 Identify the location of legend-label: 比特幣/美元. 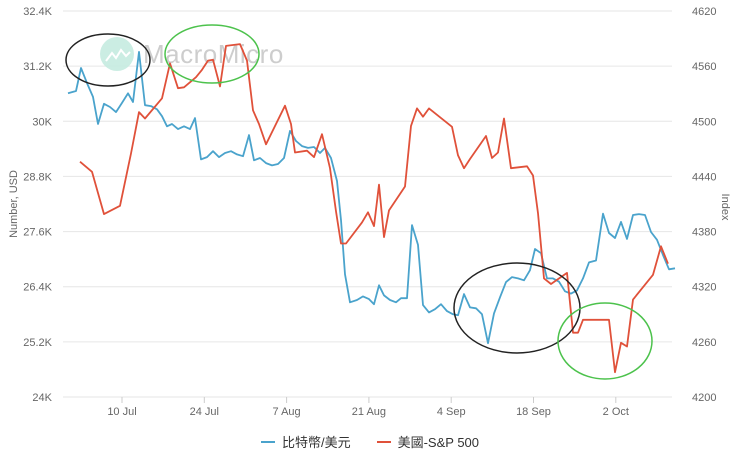
(316, 442).